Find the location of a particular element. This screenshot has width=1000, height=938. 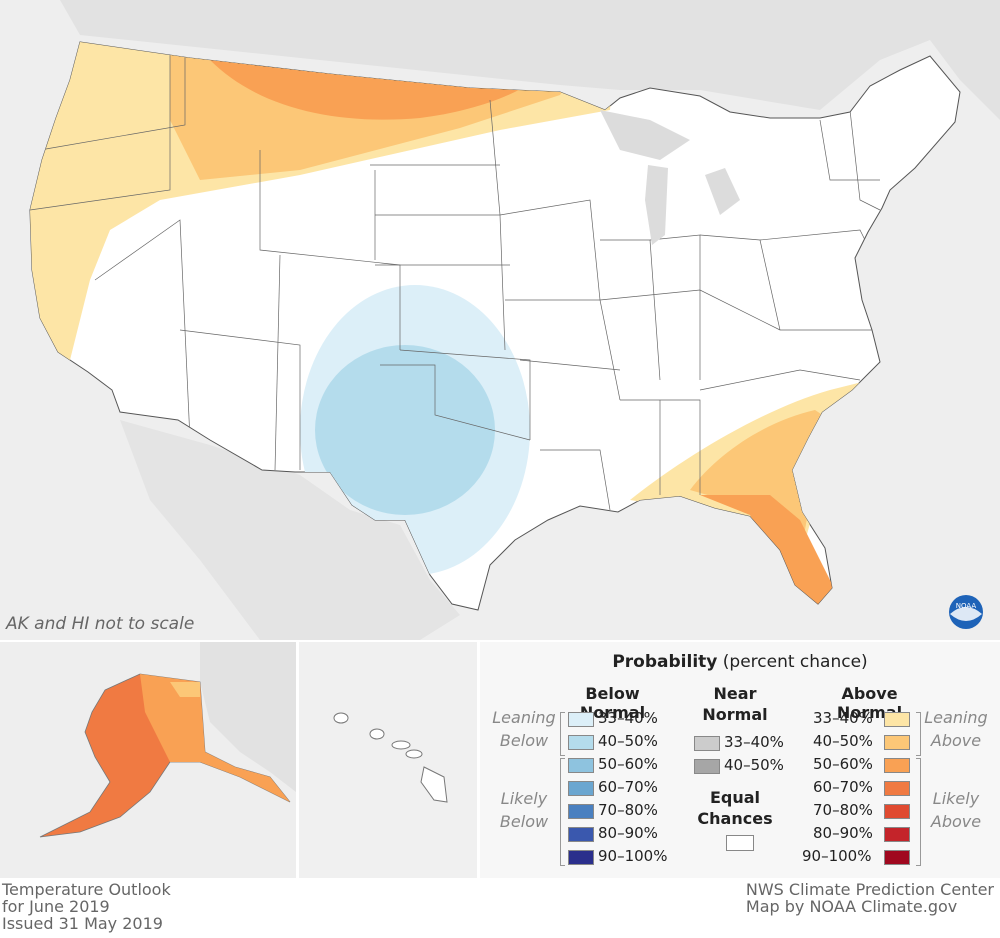

near-label-1: 40–50% is located at coordinates (754, 765).